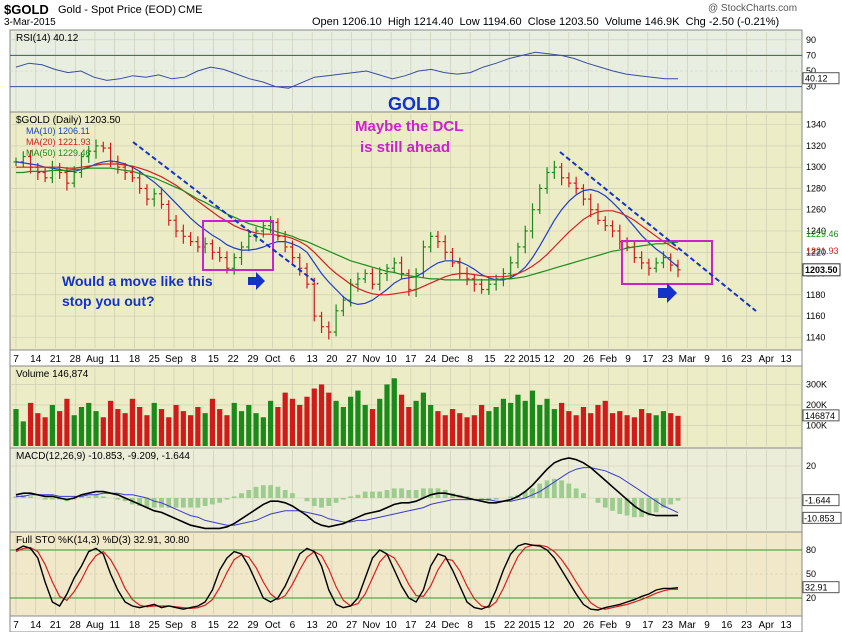 The height and width of the screenshot is (632, 842). I want to click on stochastic-tick-label: 80, so click(811, 550).